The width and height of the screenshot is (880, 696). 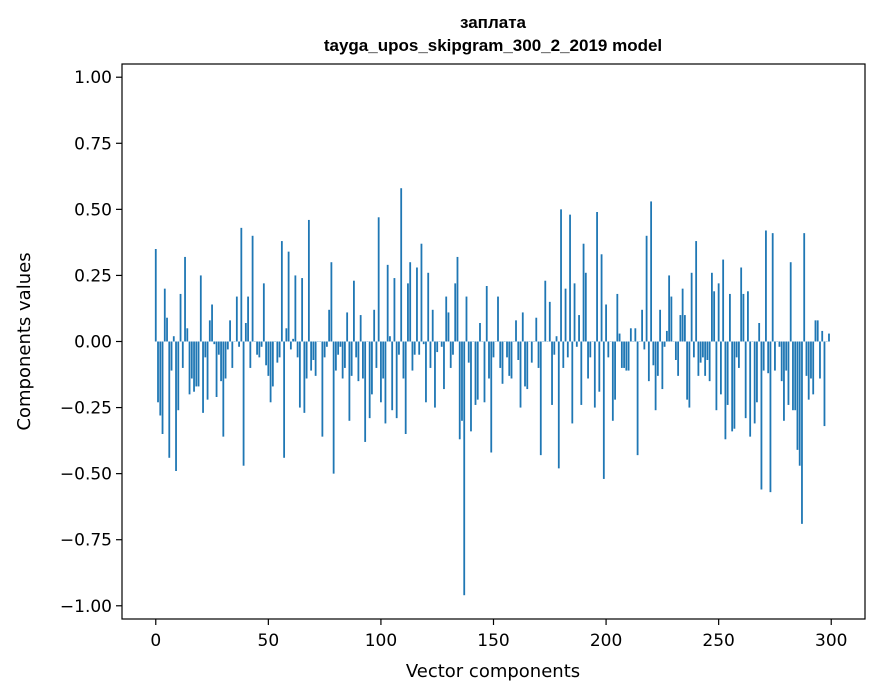 I want to click on y-tick-label: −1.00, so click(x=86, y=607).